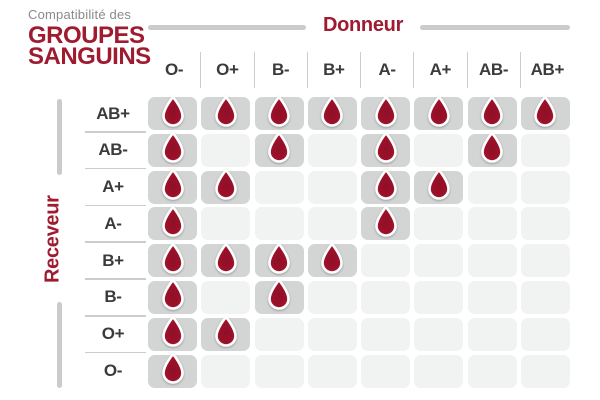  I want to click on cell-receiver-AB--donor-O+, so click(226, 150).